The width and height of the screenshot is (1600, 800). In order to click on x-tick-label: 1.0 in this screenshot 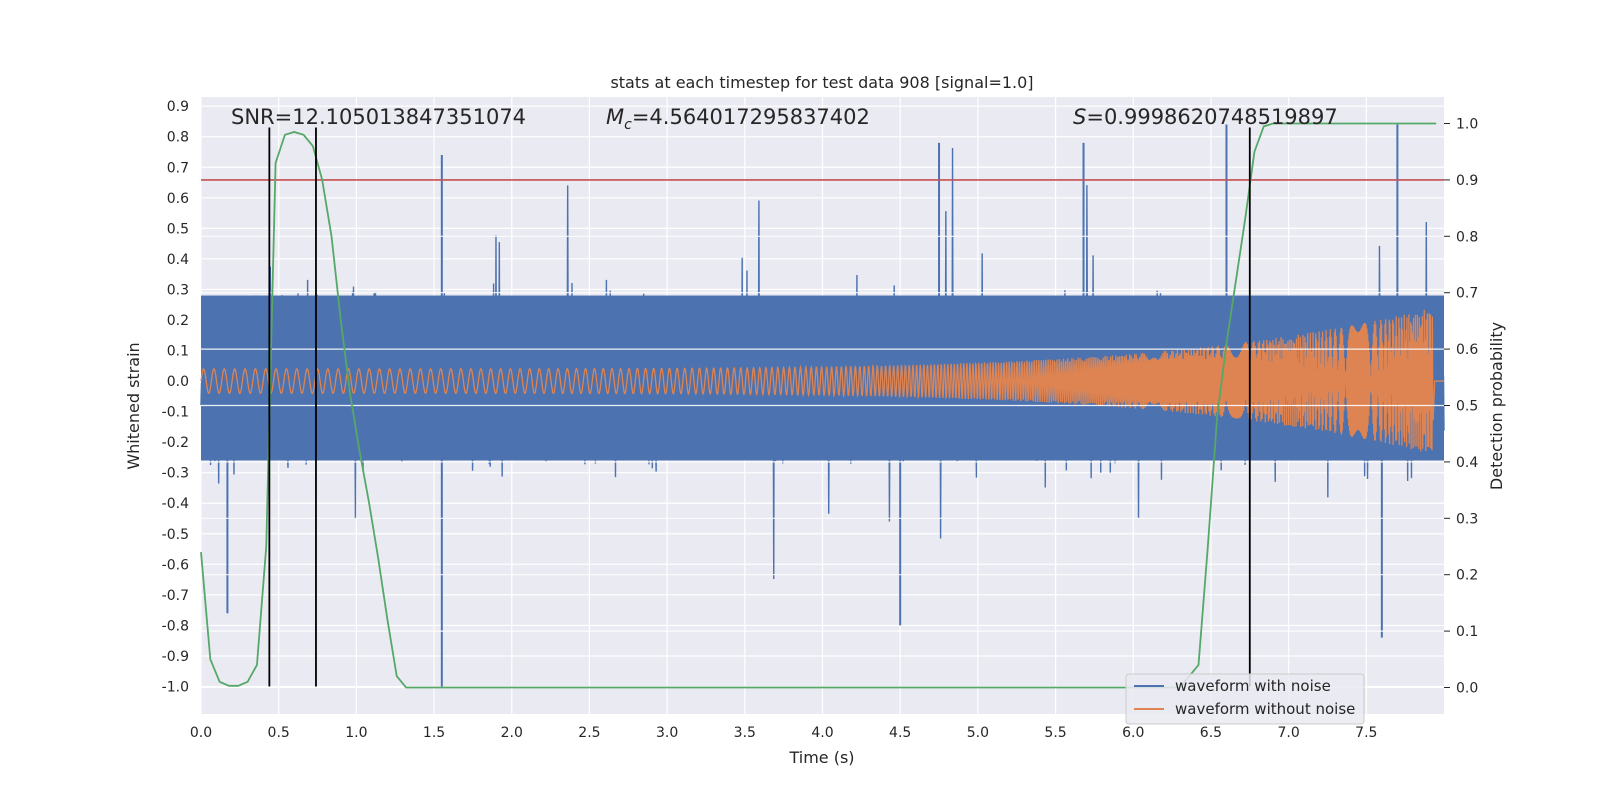, I will do `click(356, 733)`.